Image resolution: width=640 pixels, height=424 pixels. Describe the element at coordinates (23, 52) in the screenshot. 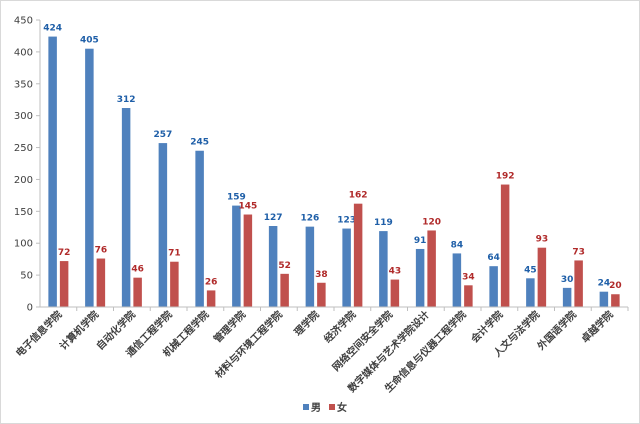

I see `y-tick-label: 400` at that location.